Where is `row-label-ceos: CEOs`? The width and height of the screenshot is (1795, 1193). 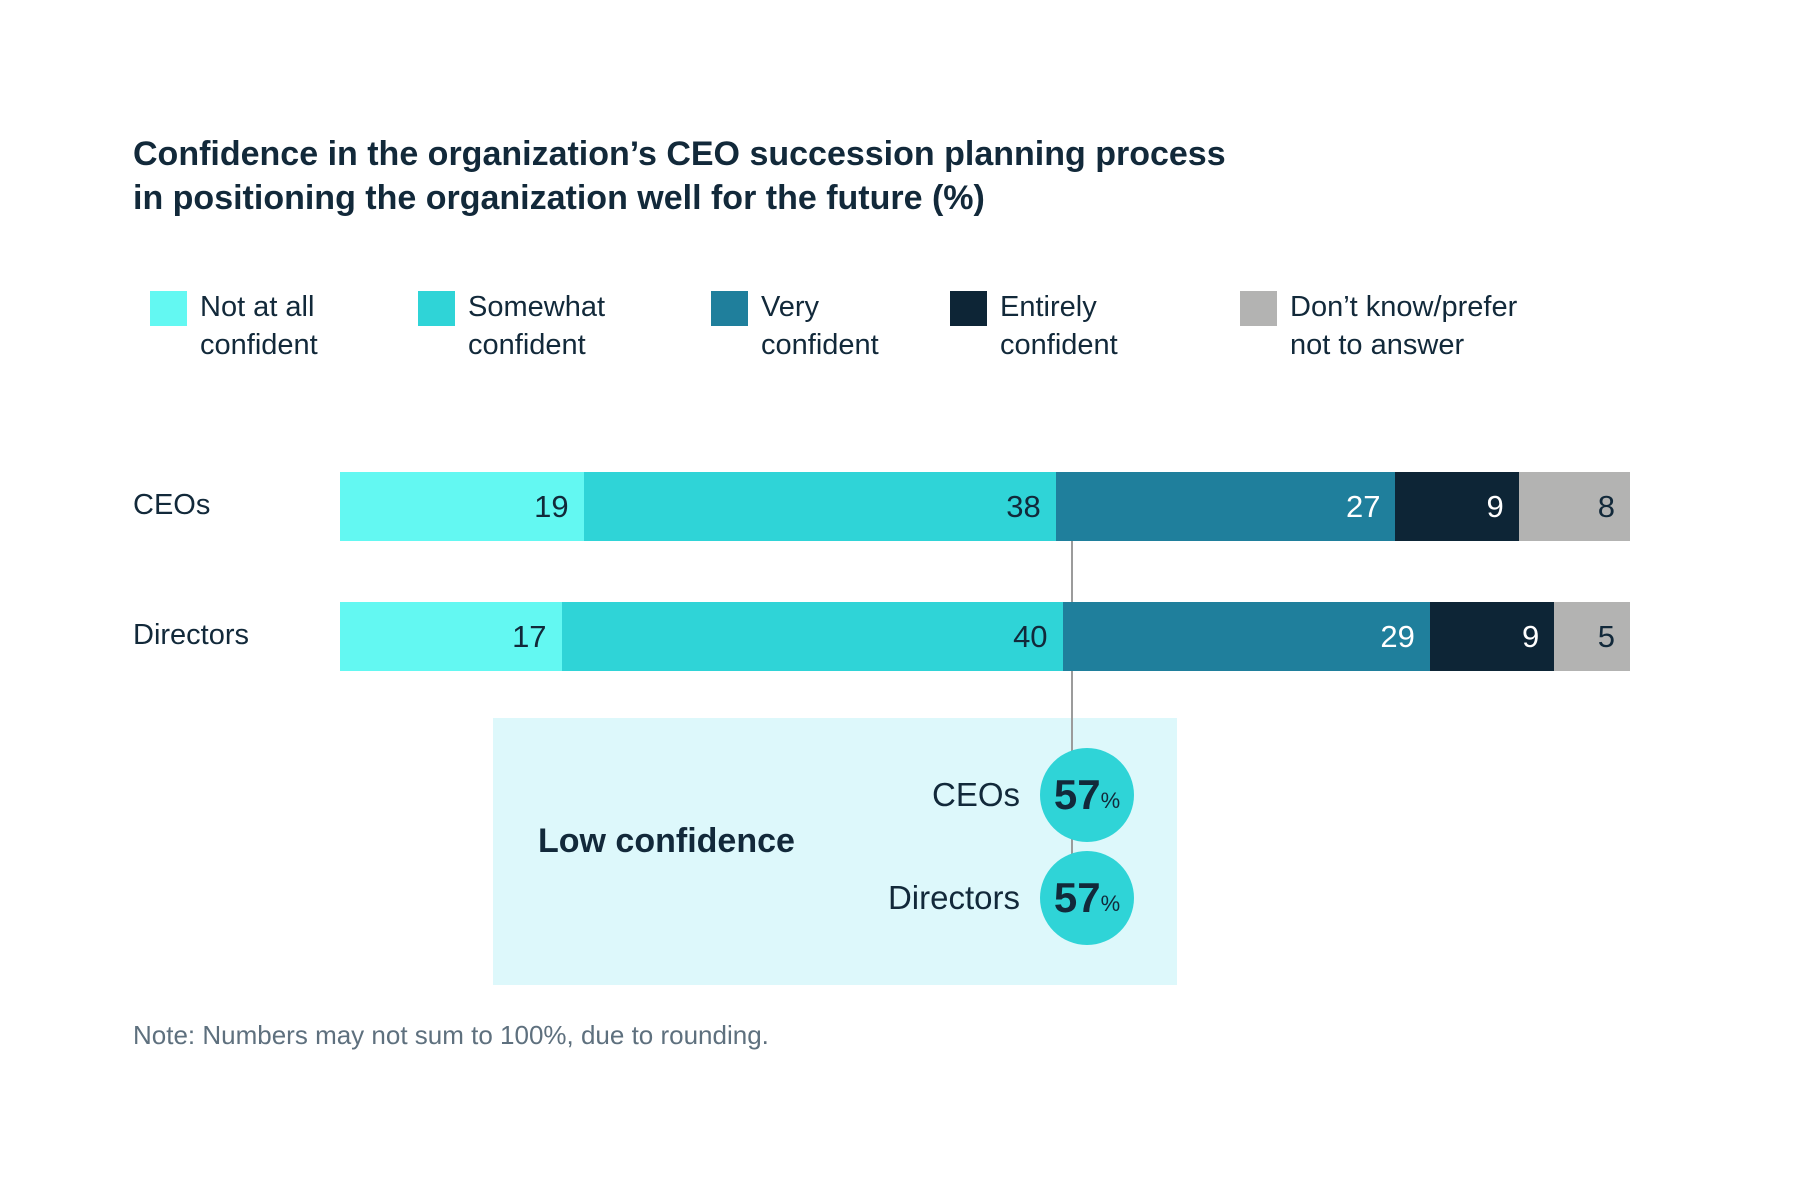
row-label-ceos: CEOs is located at coordinates (172, 505).